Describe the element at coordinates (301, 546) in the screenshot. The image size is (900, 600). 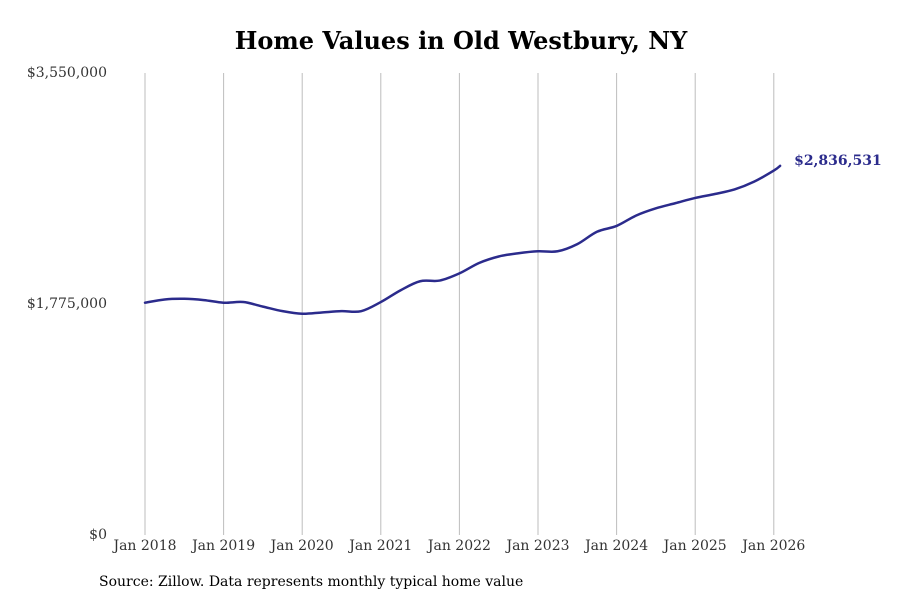
I see `x-tick-label: Jan 2020` at that location.